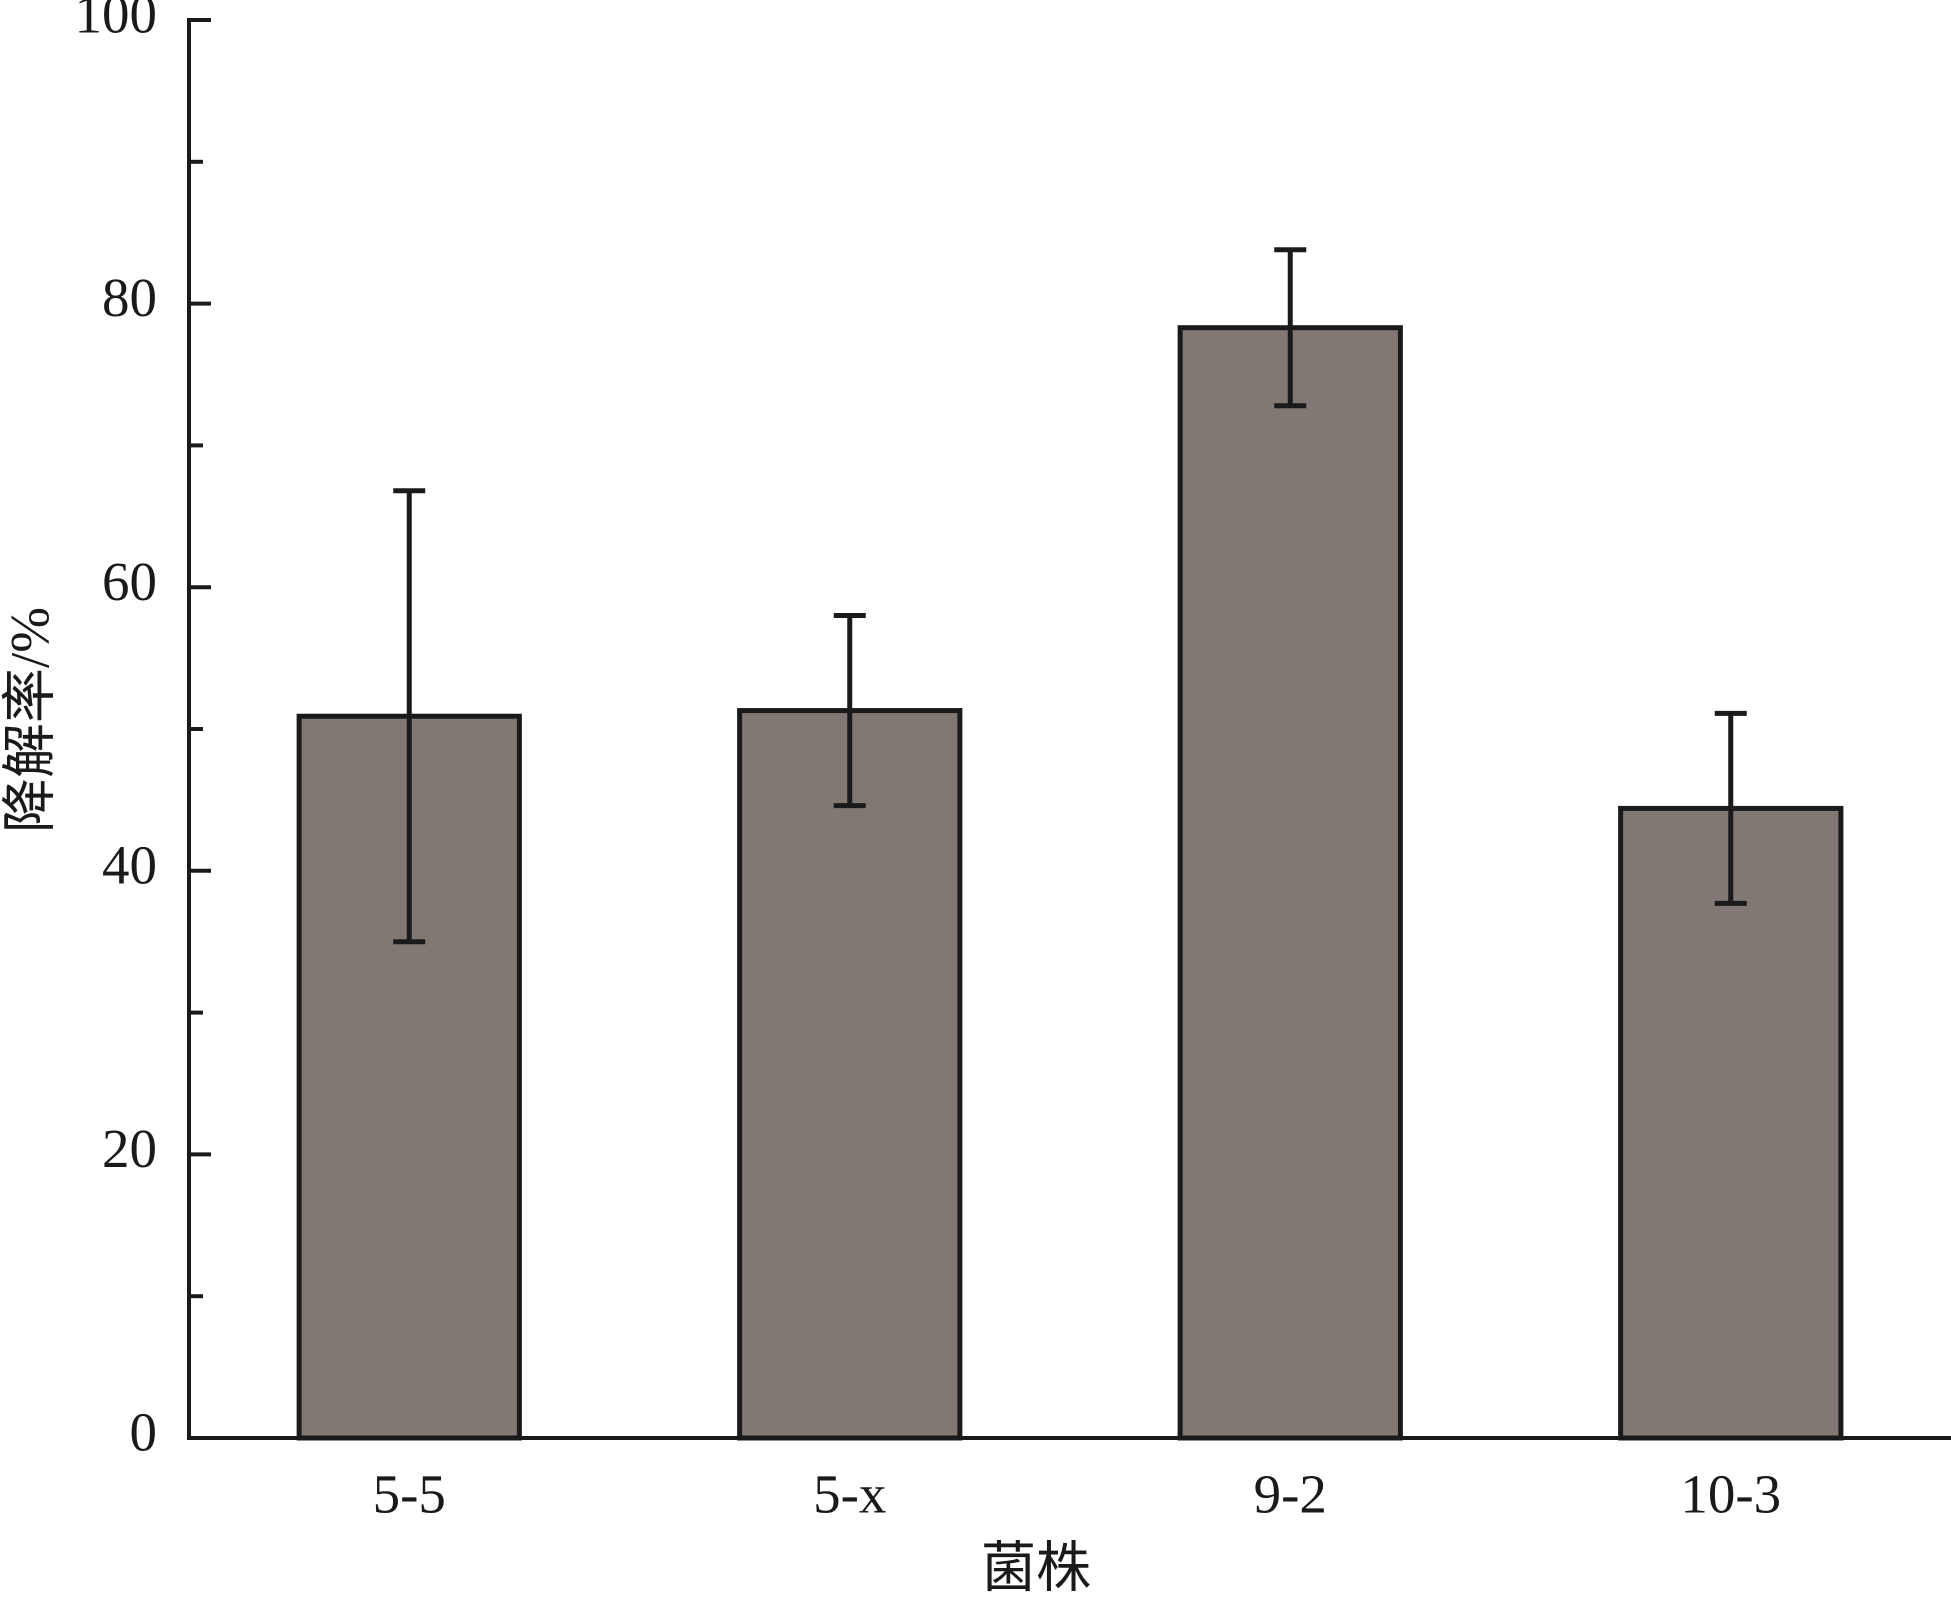 Image resolution: width=1951 pixels, height=1602 pixels. I want to click on x-tick-label: 5-5, so click(409, 1494).